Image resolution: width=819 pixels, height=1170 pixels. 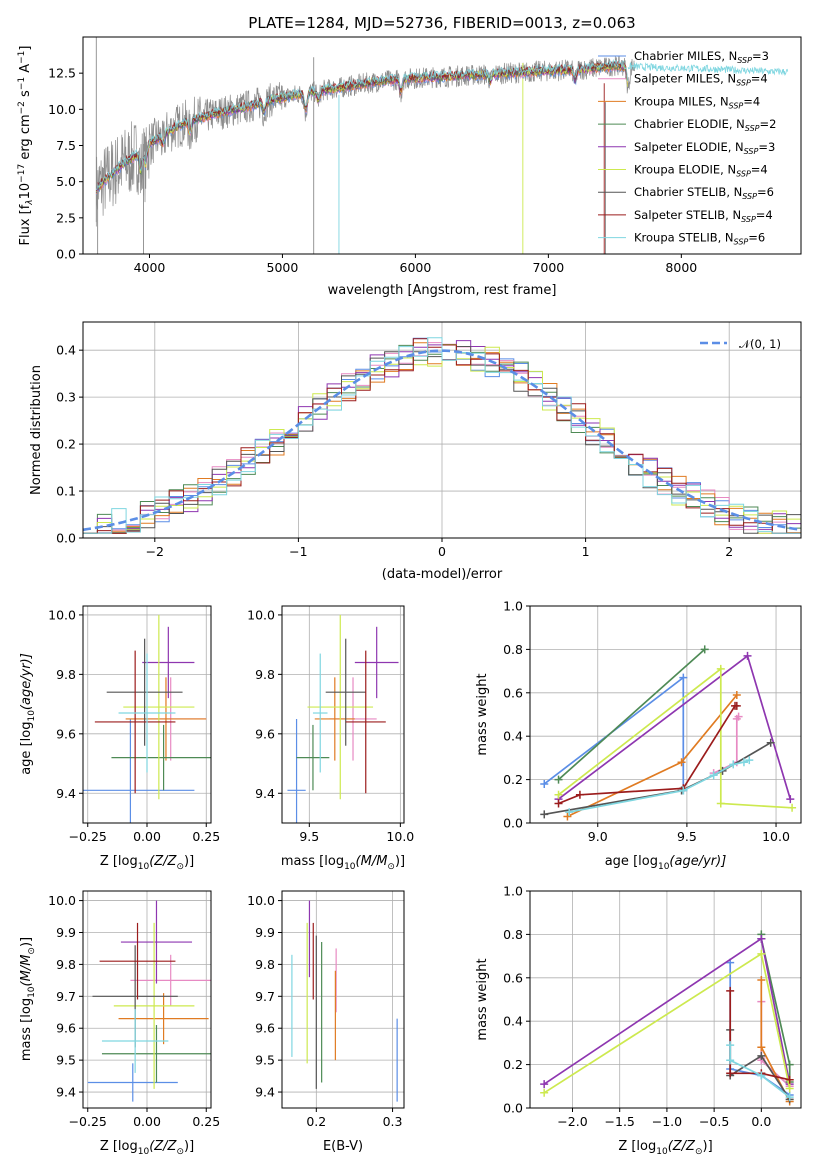 What do you see at coordinates (32, 951) in the screenshot?
I see `ylabel-sun: ⊙` at bounding box center [32, 951].